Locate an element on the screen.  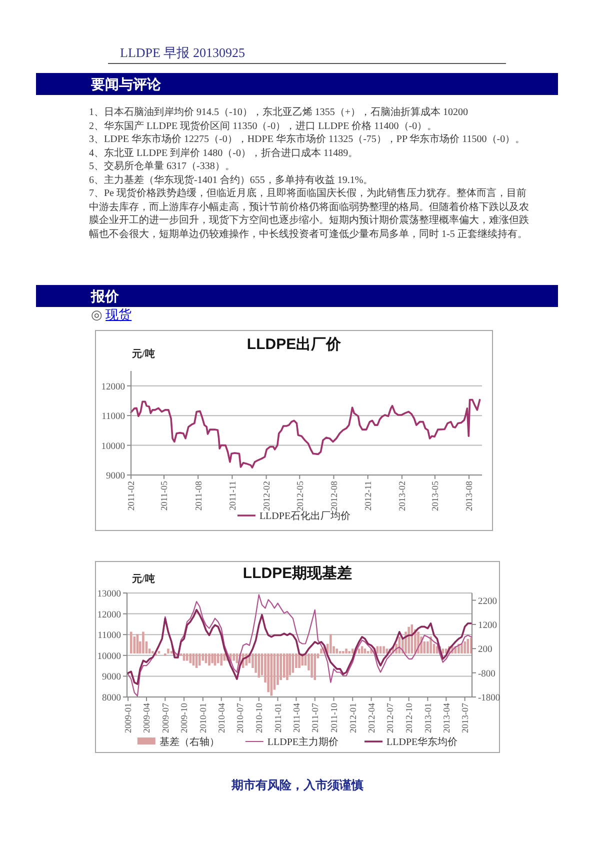
x-tick-label: 2011-01 is located at coordinates (277, 718).